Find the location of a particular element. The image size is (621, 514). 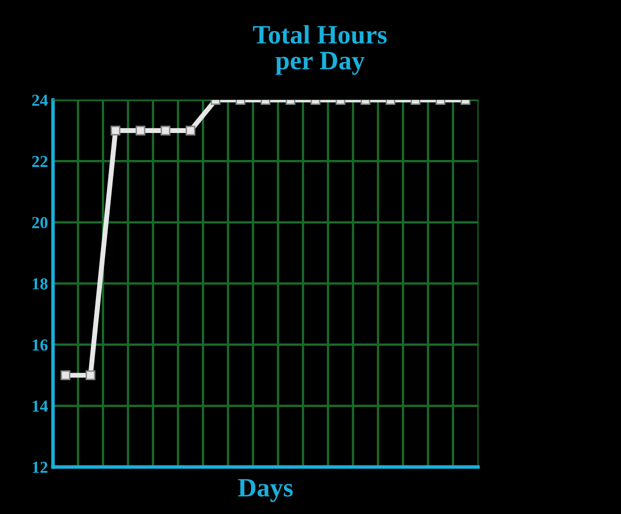

y-tick-label: 18 is located at coordinates (40, 284).